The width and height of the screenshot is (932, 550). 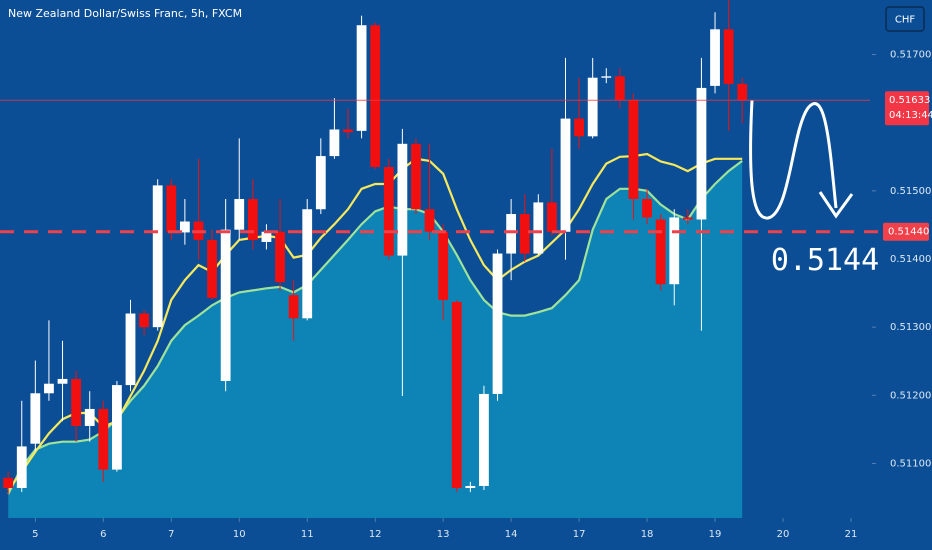 I want to click on x-tick-label: 12, so click(x=375, y=534).